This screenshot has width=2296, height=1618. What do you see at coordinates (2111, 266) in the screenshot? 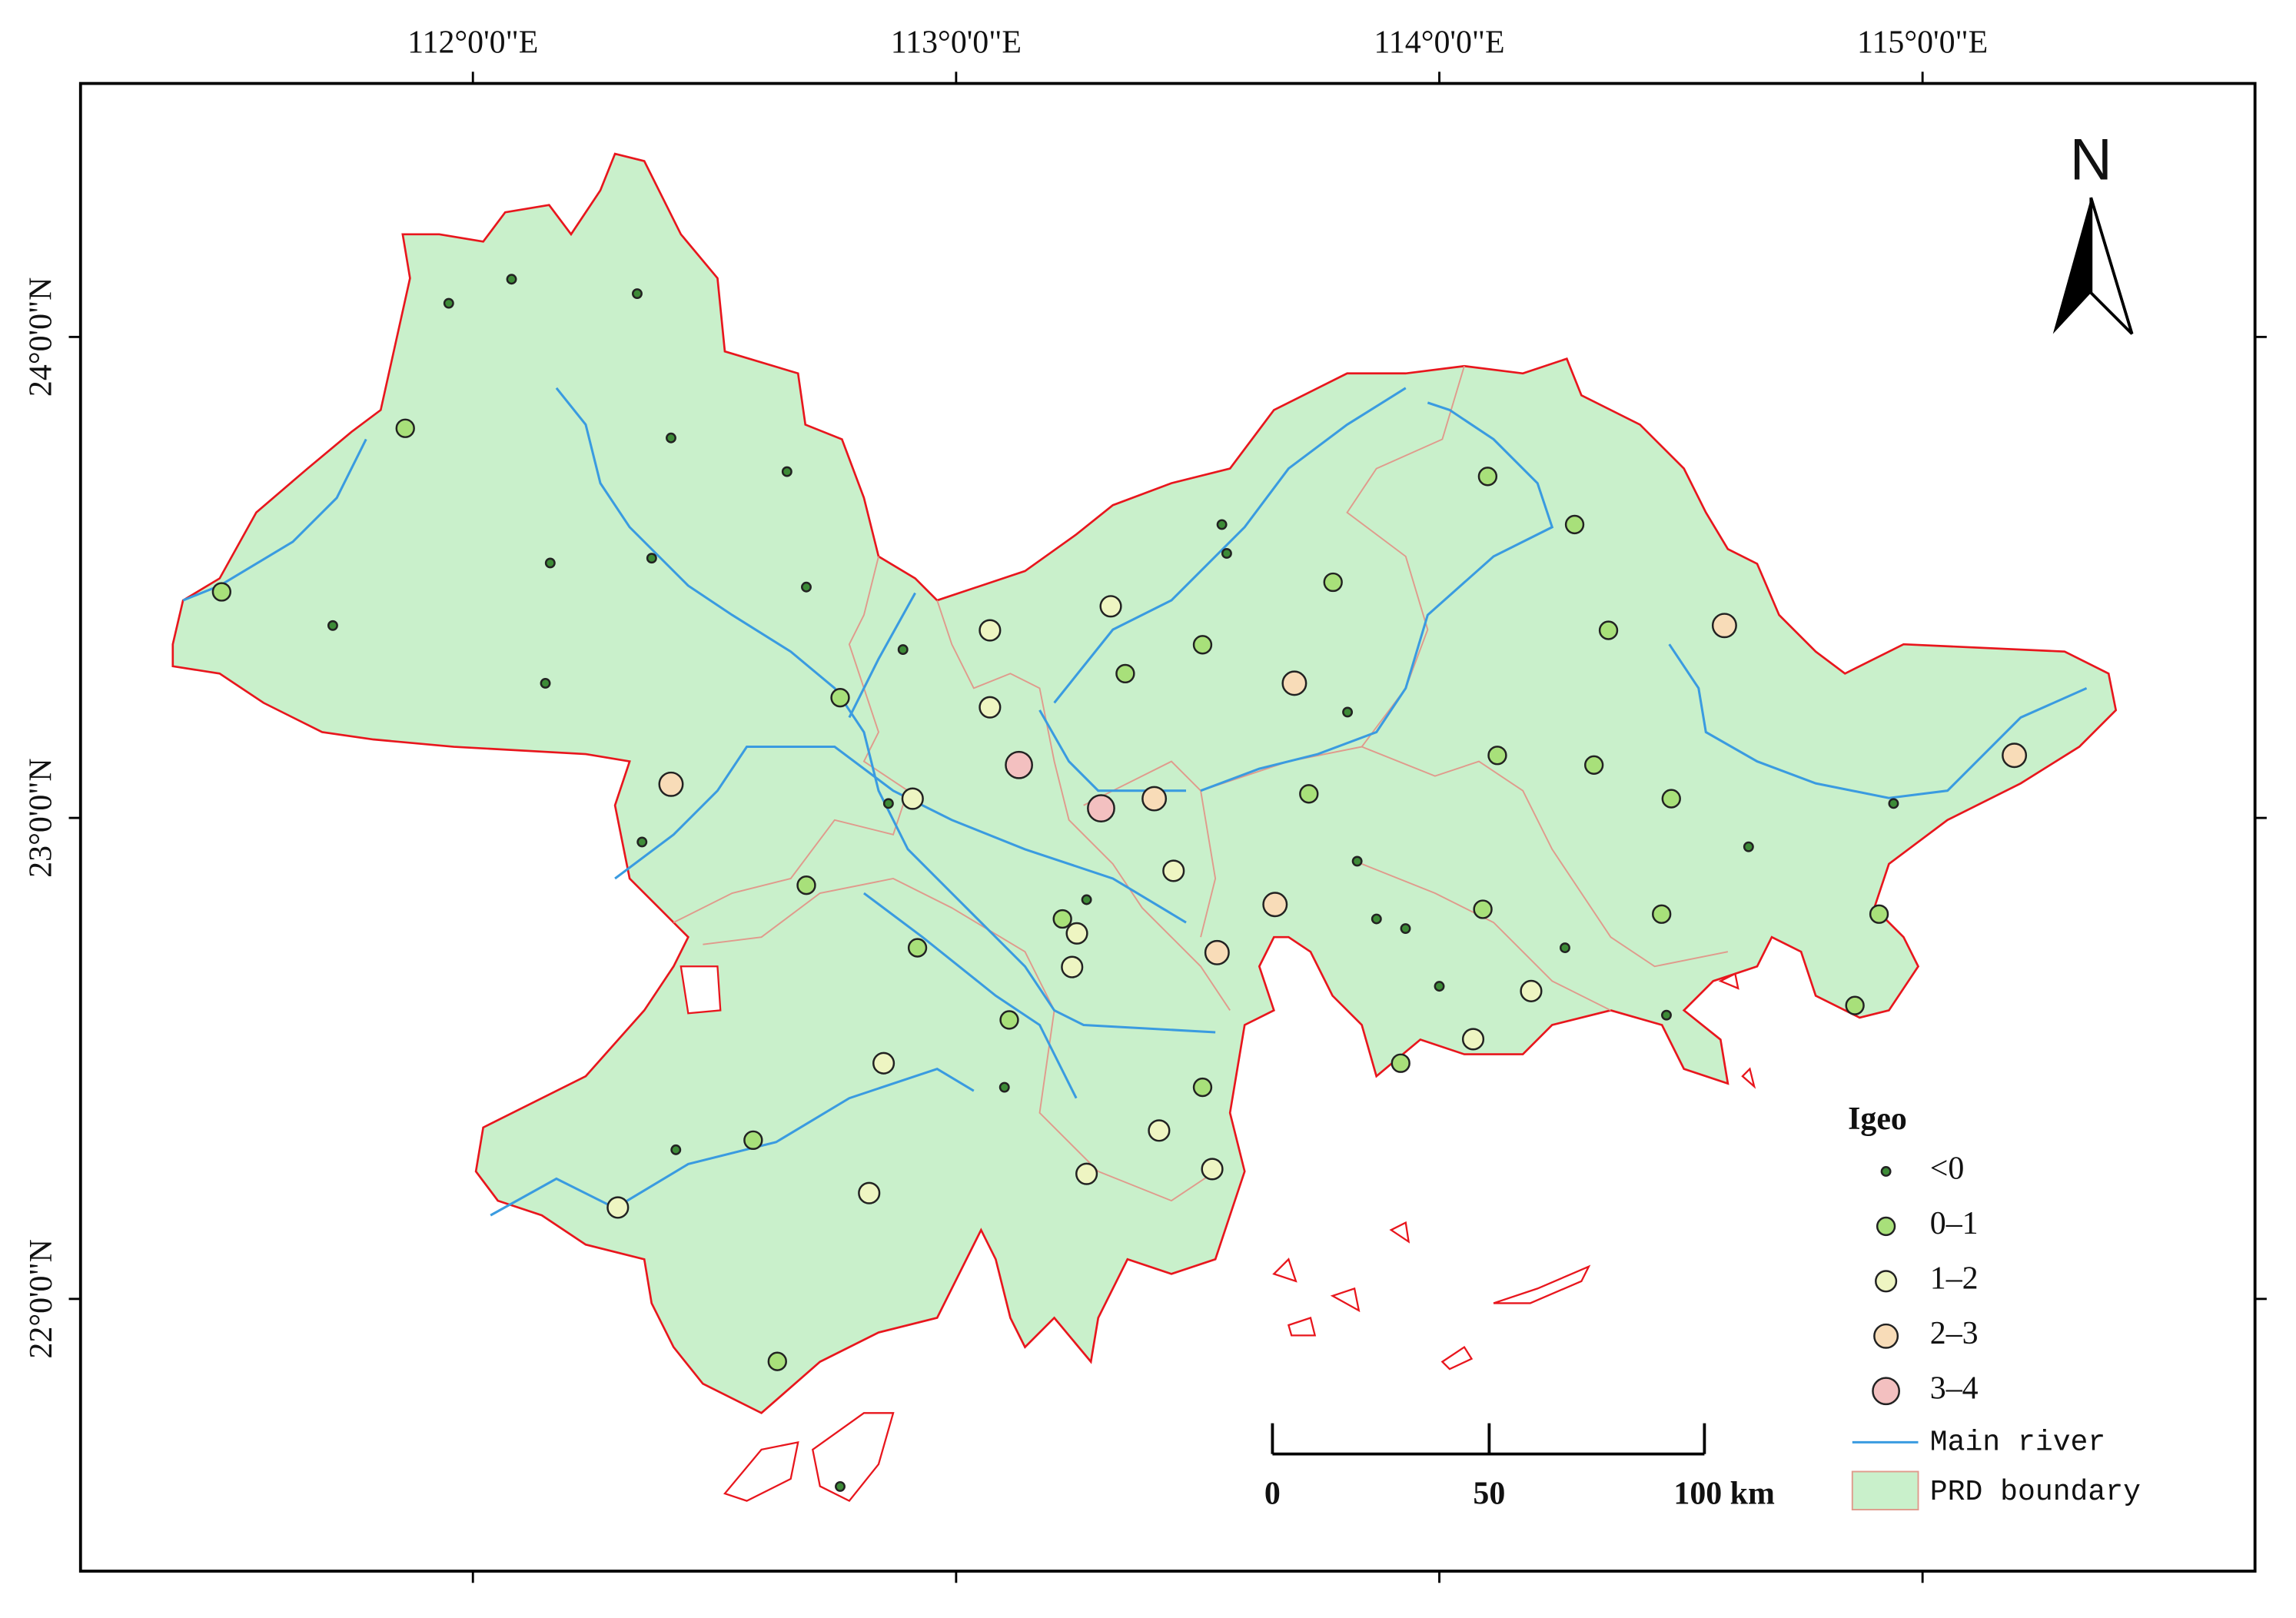
I see `arrow-half` at bounding box center [2111, 266].